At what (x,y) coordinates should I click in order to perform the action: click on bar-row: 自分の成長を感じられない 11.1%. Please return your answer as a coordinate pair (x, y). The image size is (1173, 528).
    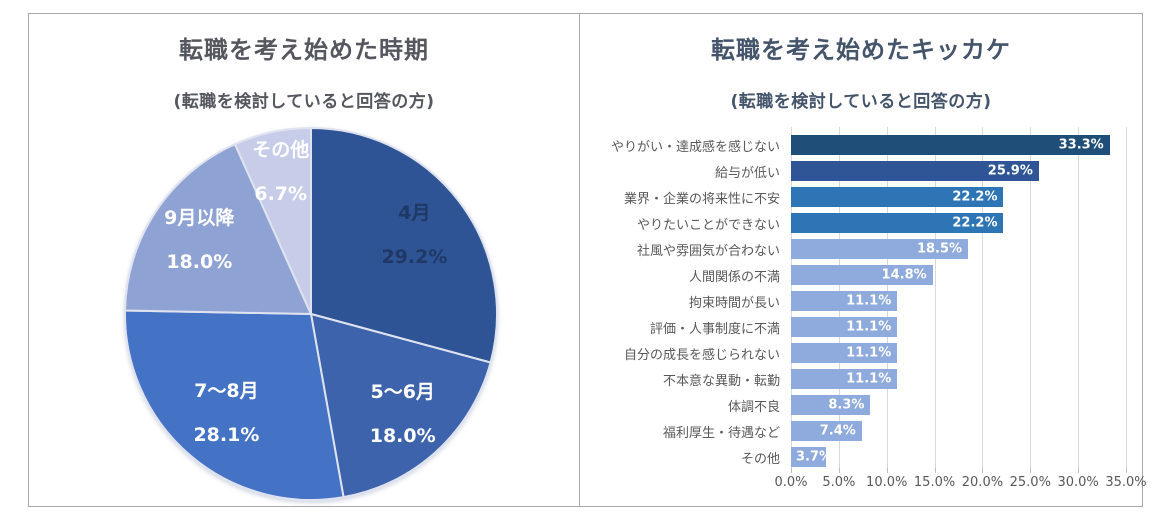
    Looking at the image, I should click on (853, 353).